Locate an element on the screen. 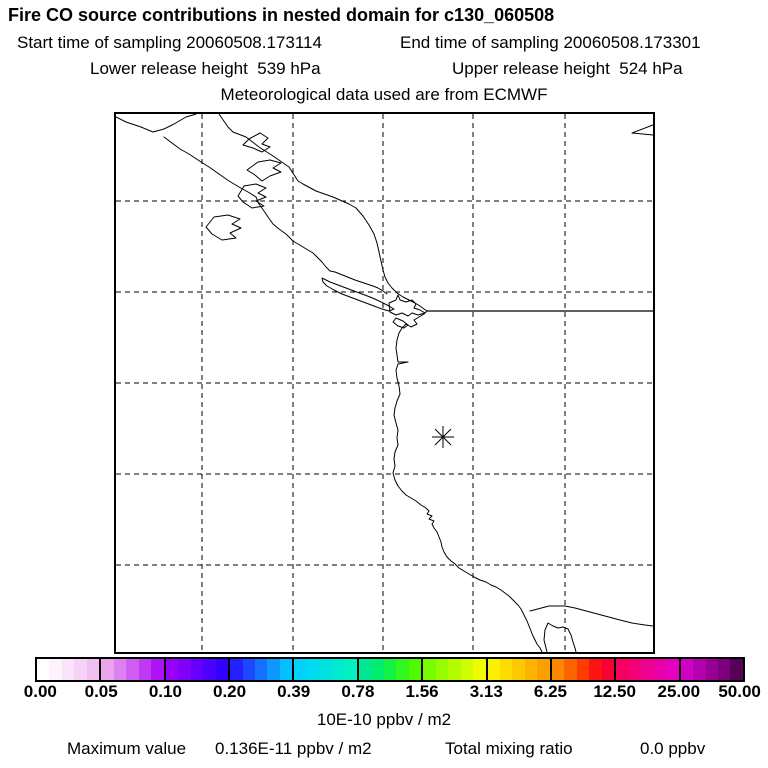  colorbar-units-label: 10E-10 ppbv / m2 is located at coordinates (384, 719).